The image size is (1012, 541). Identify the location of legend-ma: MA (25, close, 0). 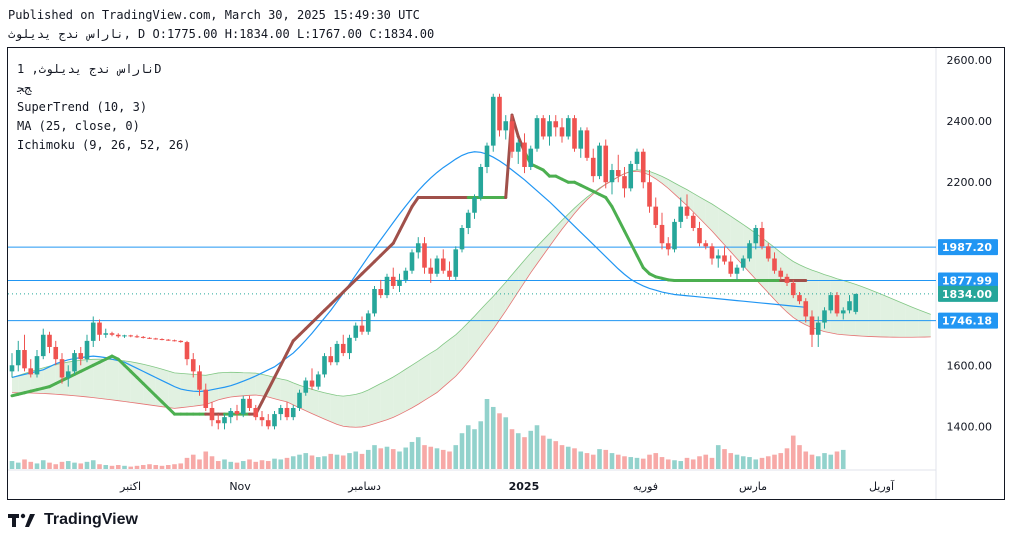
(78, 126).